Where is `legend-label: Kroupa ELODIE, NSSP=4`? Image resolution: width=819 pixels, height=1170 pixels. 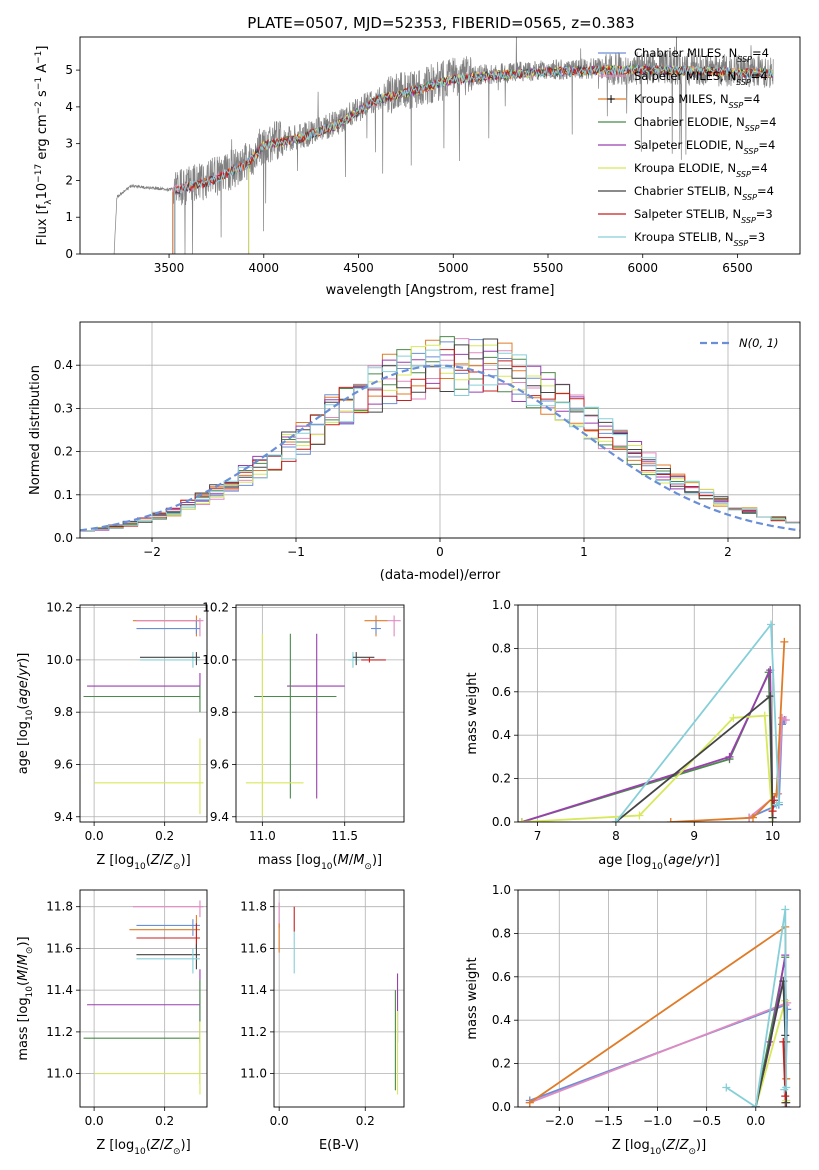 legend-label: Kroupa ELODIE, NSSP=4 is located at coordinates (701, 170).